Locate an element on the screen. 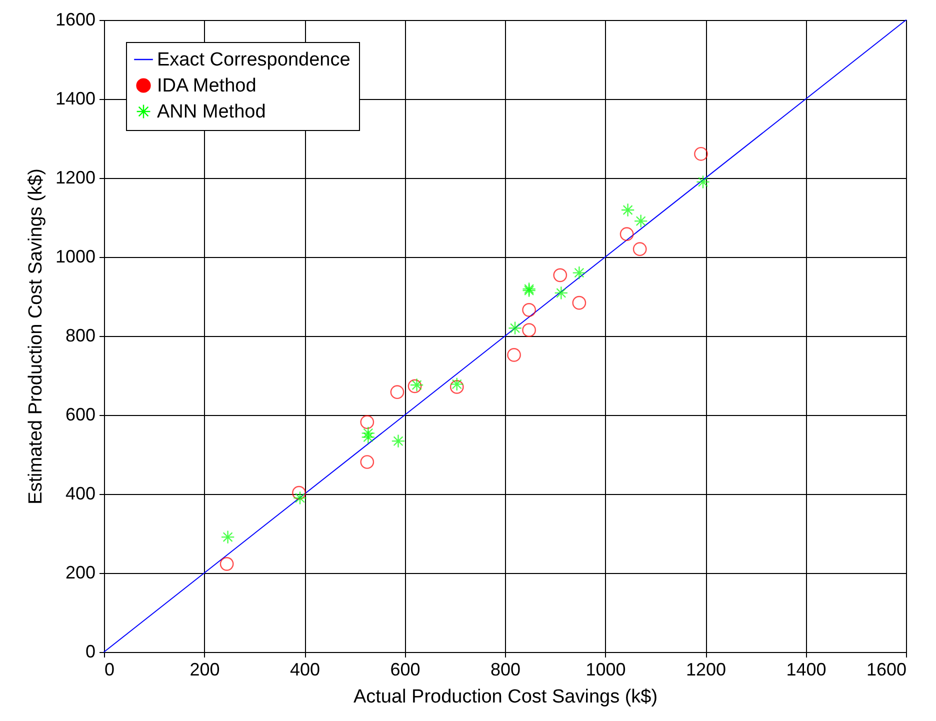  x-tick-label: 1400 is located at coordinates (806, 670).